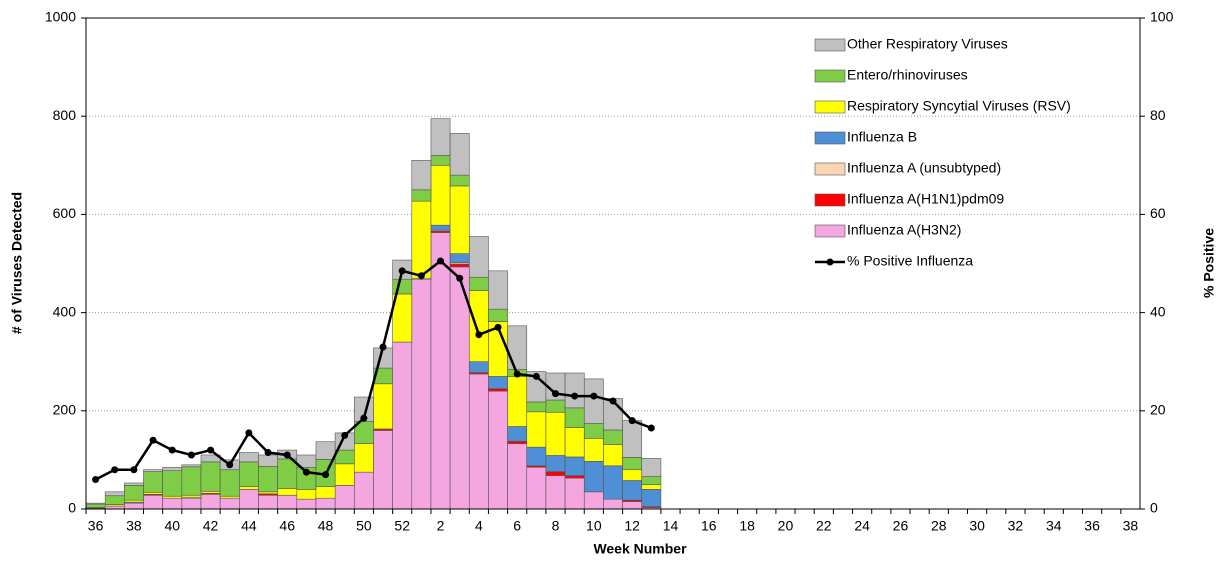 This screenshot has height=562, width=1225. I want to click on x-tick-label: 18, so click(747, 526).